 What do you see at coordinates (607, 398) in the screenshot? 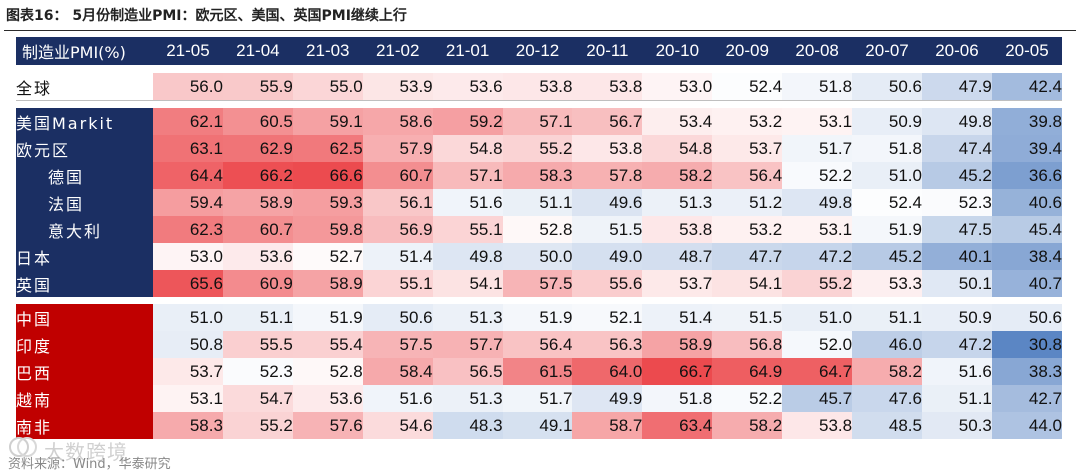
I see `pmi-cell: 49.9` at bounding box center [607, 398].